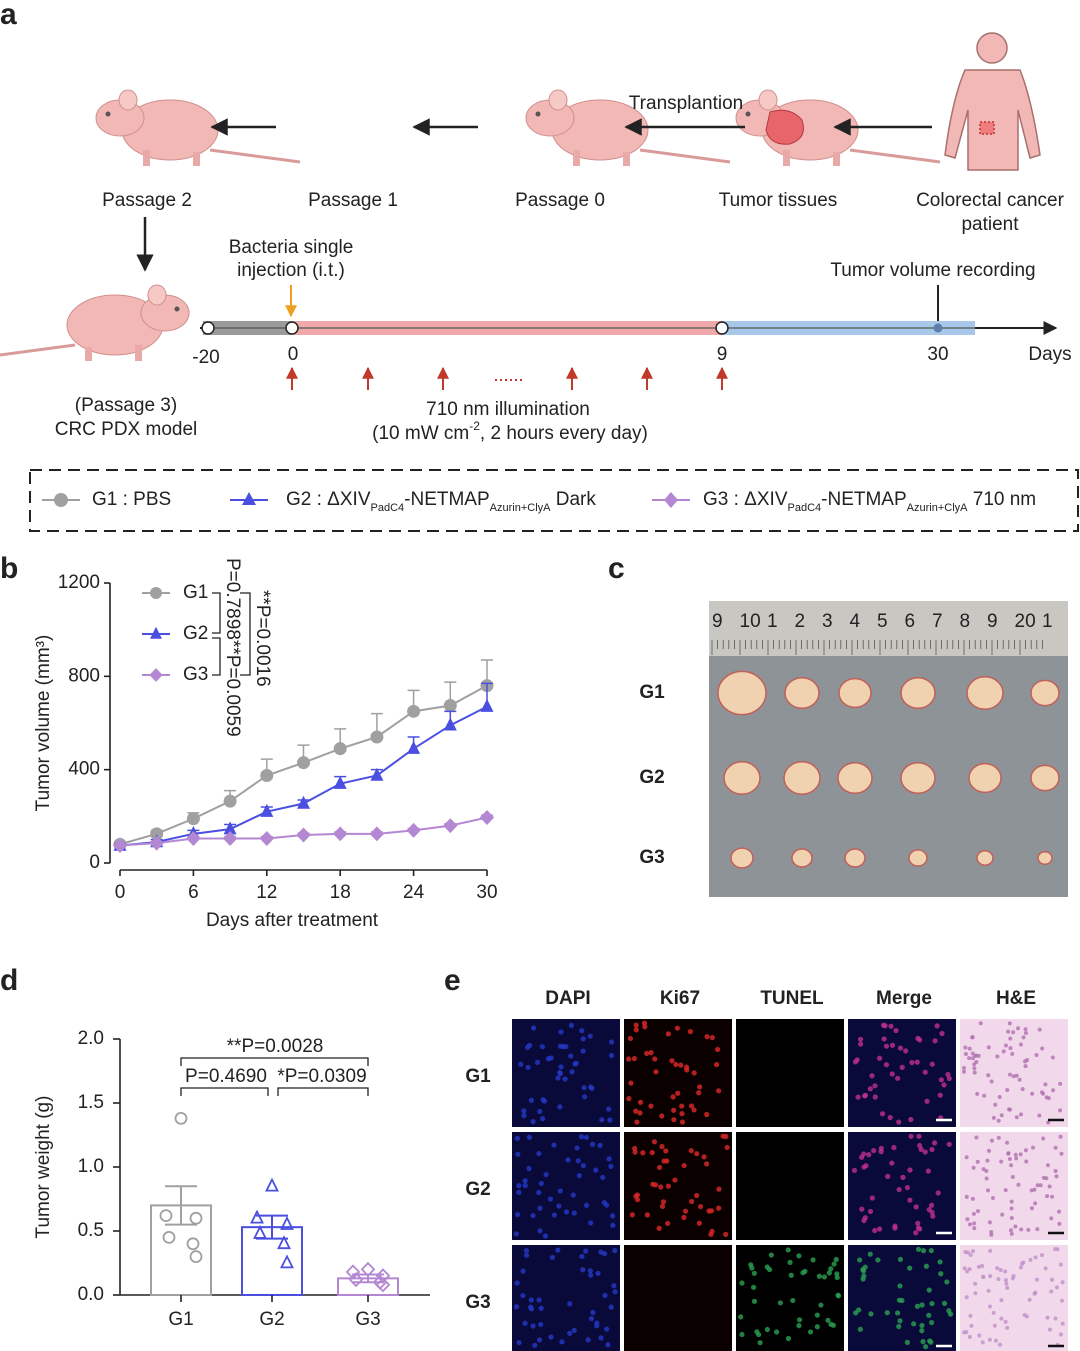 Image resolution: width=1080 pixels, height=1351 pixels. What do you see at coordinates (79, 582) in the screenshot?
I see `y-tick-label: 1200` at bounding box center [79, 582].